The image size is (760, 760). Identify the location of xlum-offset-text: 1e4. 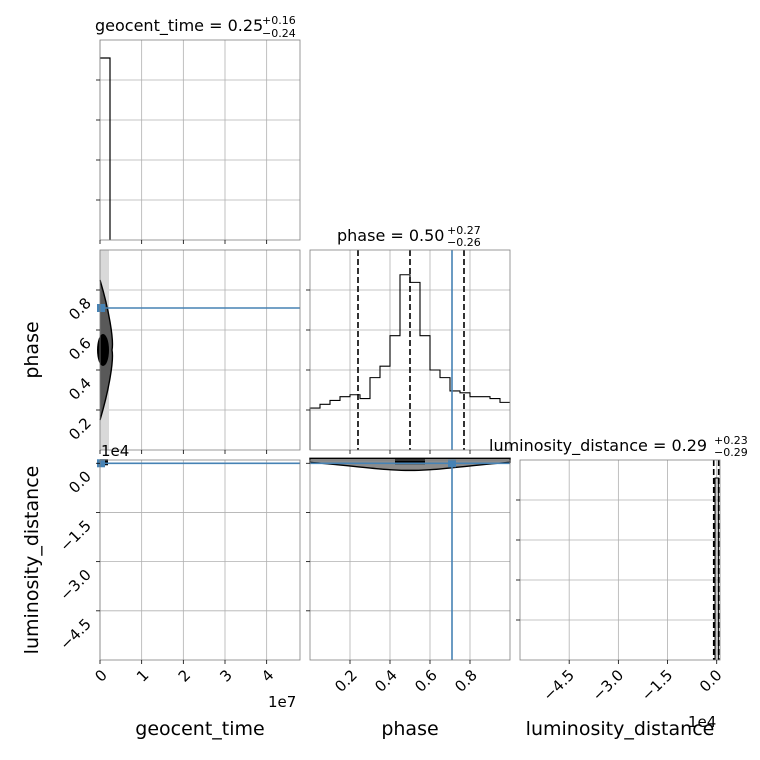
(702, 722).